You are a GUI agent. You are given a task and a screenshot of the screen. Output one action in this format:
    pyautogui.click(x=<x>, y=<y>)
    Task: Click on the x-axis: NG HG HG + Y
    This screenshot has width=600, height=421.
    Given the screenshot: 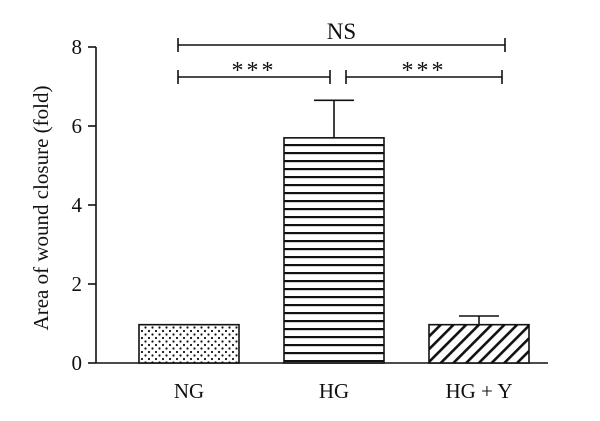 What is the action you would take?
    pyautogui.click(x=322, y=382)
    